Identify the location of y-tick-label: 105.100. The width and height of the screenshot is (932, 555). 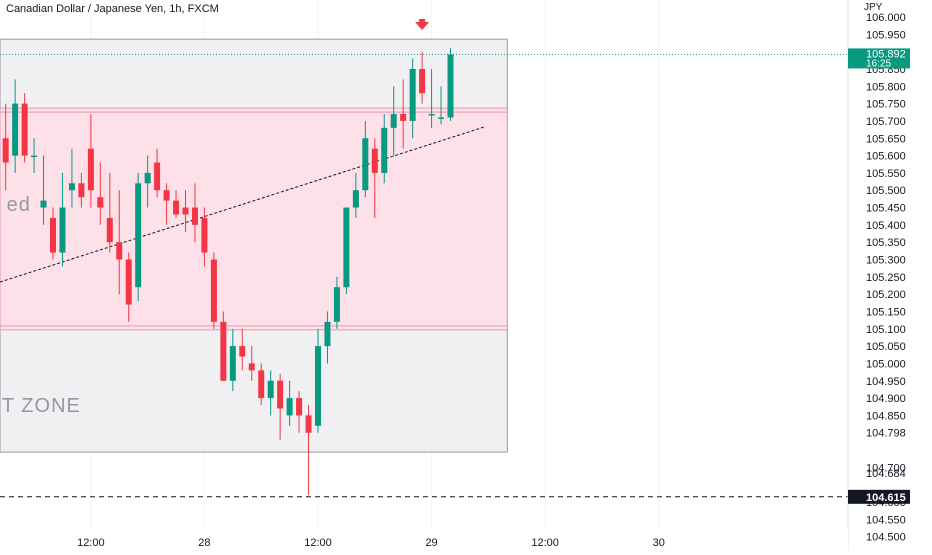
(886, 330).